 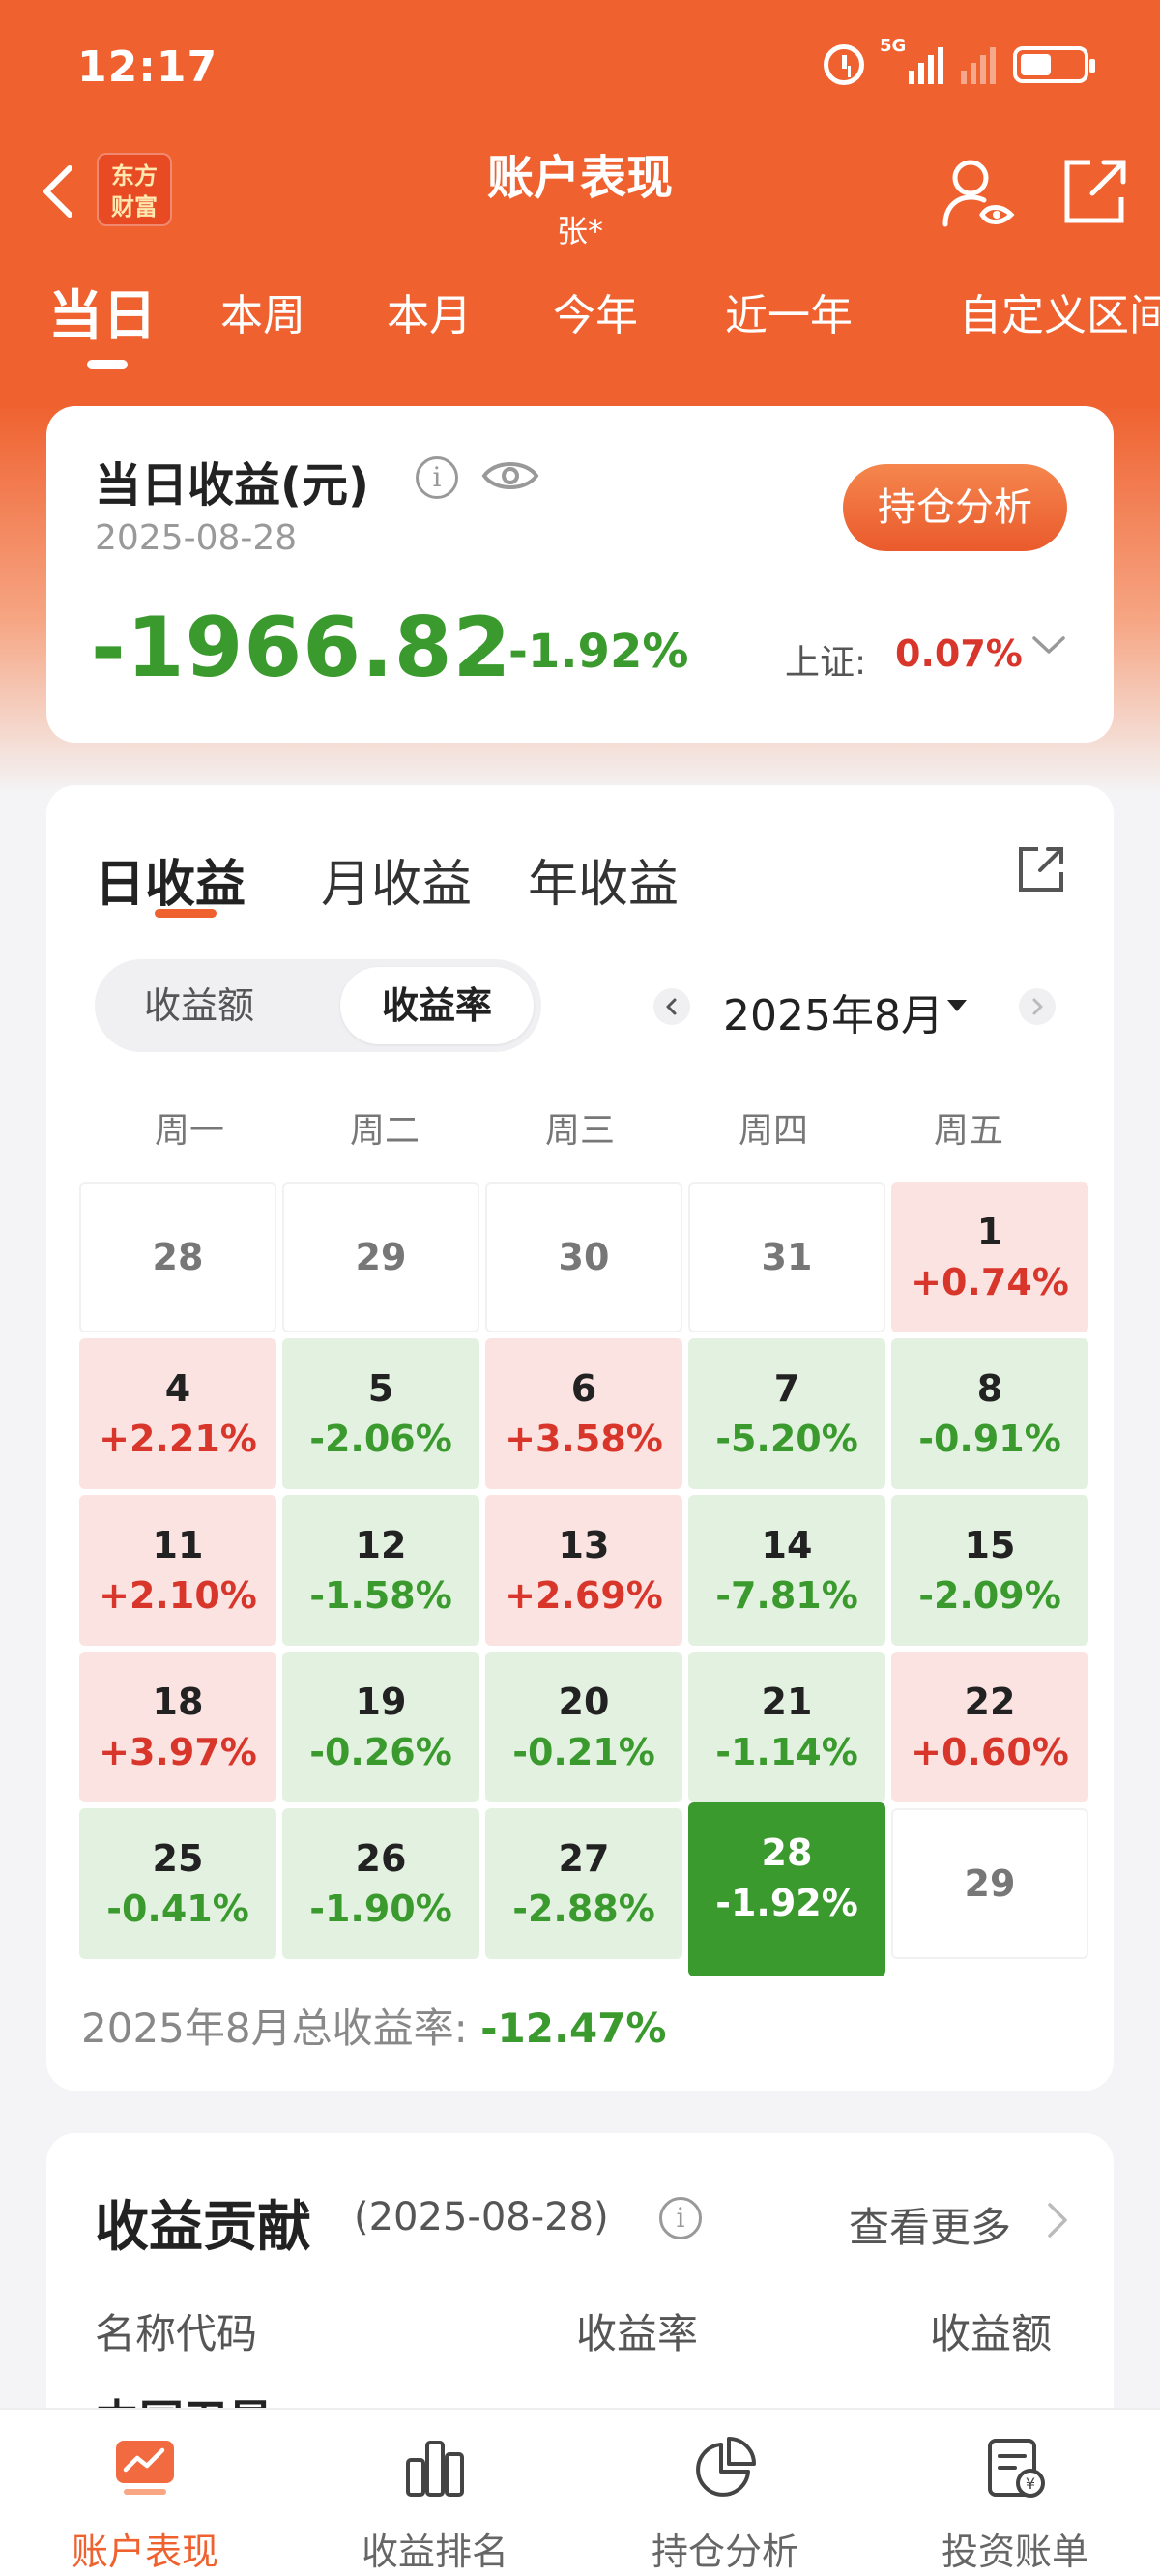 I want to click on position-analysis-button: 持仓分析, so click(x=955, y=507).